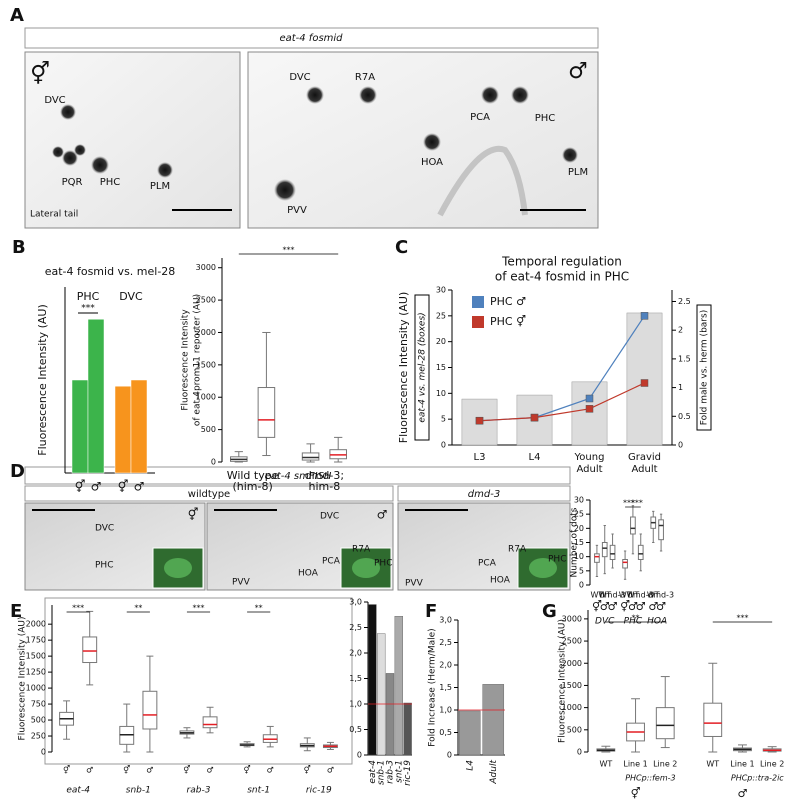  Describe the element at coordinates (36, 672) in the screenshot. I see `y-tick-label: 1250` at that location.